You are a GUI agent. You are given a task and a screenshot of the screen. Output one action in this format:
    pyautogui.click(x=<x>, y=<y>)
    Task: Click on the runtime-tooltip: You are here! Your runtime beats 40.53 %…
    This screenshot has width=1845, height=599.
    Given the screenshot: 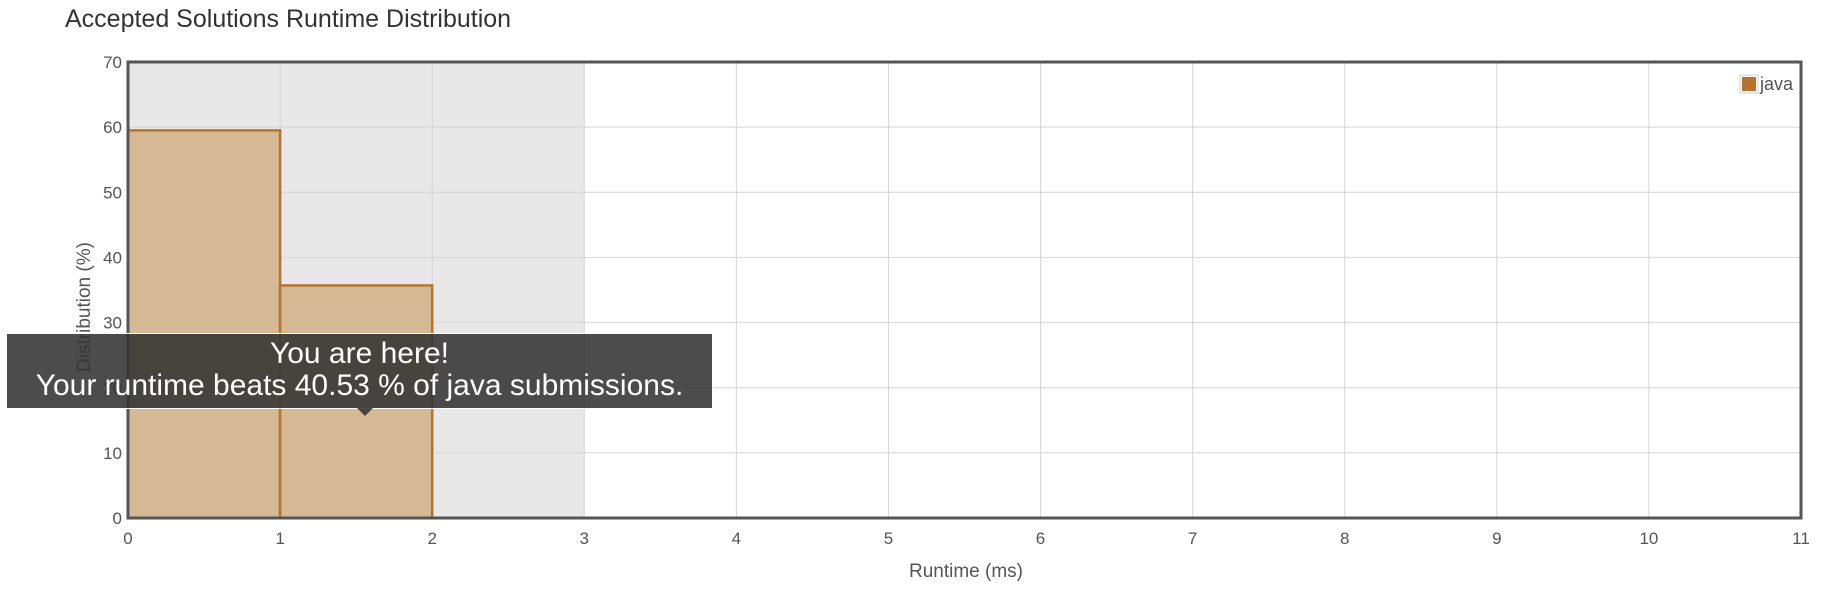 What is the action you would take?
    pyautogui.click(x=359, y=374)
    